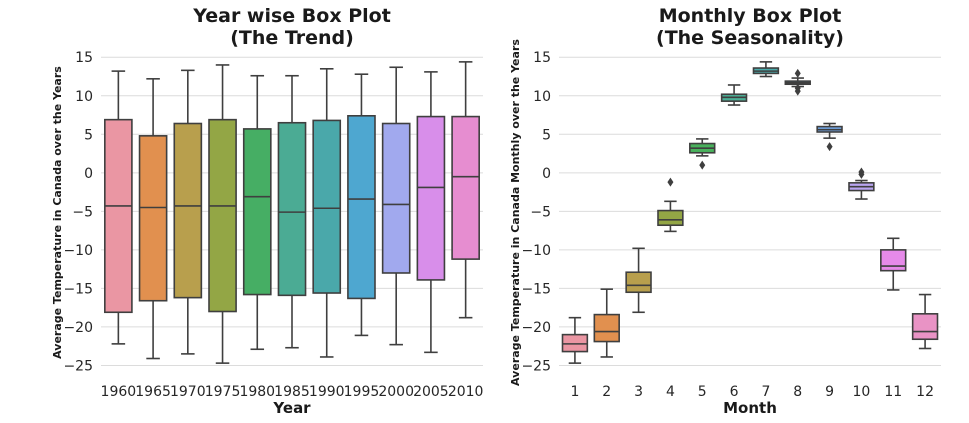  What do you see at coordinates (829, 392) in the screenshot?
I see `x-tick-label: 9` at bounding box center [829, 392].